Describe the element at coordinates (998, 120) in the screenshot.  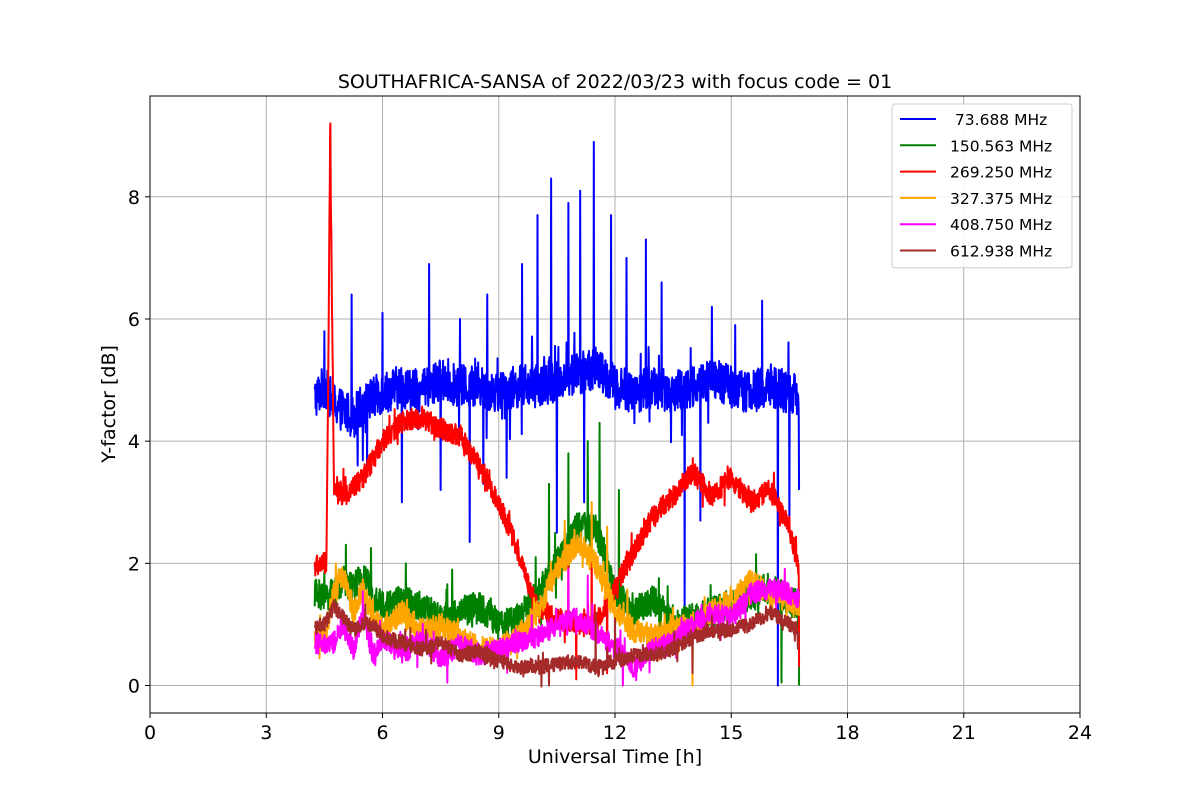
I see `legend-entry: 73.688 MHz` at that location.